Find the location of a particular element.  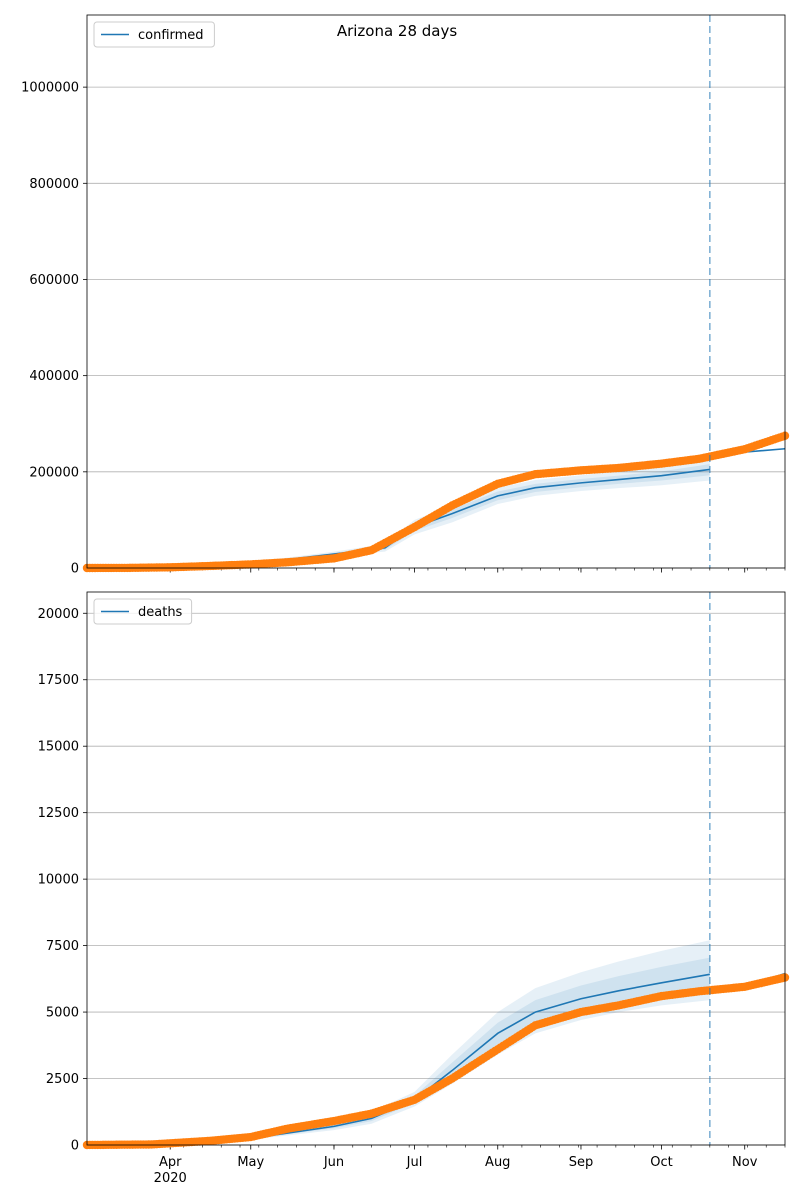

x-tick-label: Sep is located at coordinates (581, 1162).